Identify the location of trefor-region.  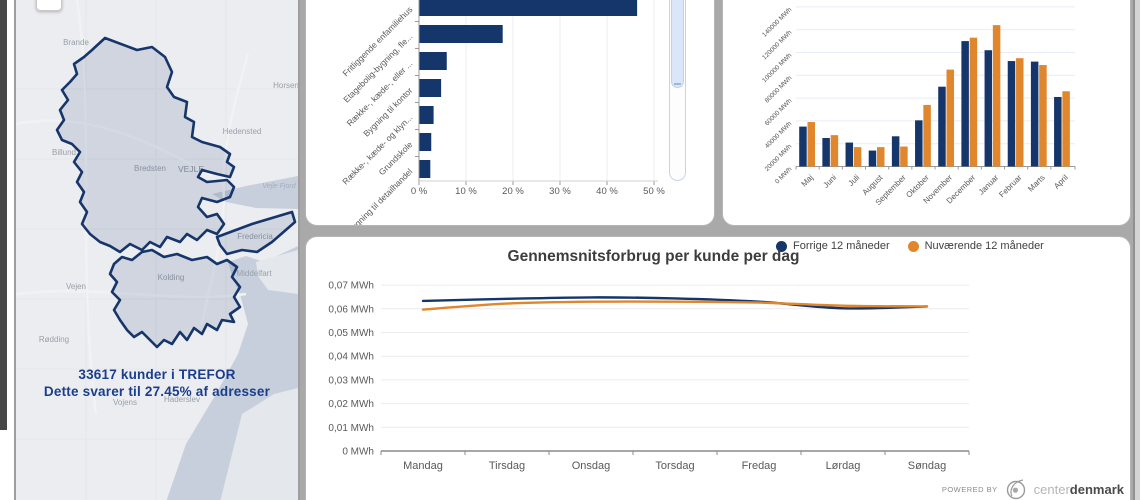
(176, 192).